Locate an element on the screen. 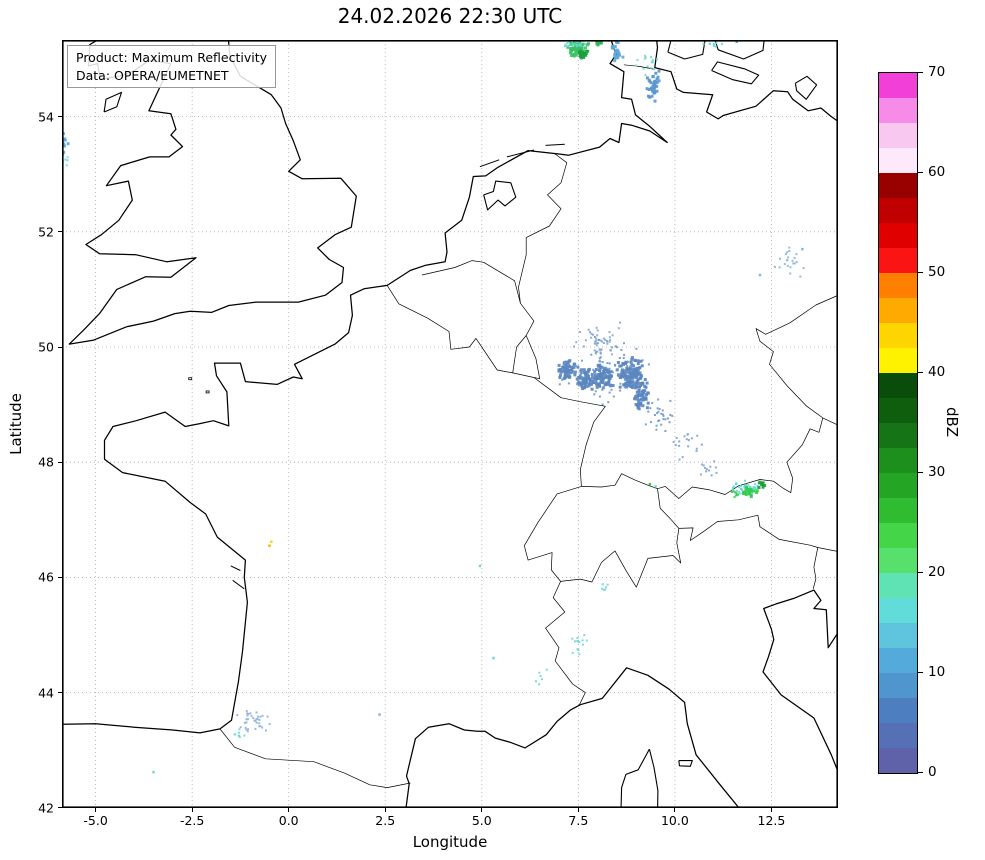 This screenshot has width=985, height=860. y-tick-label: 46 is located at coordinates (46, 577).